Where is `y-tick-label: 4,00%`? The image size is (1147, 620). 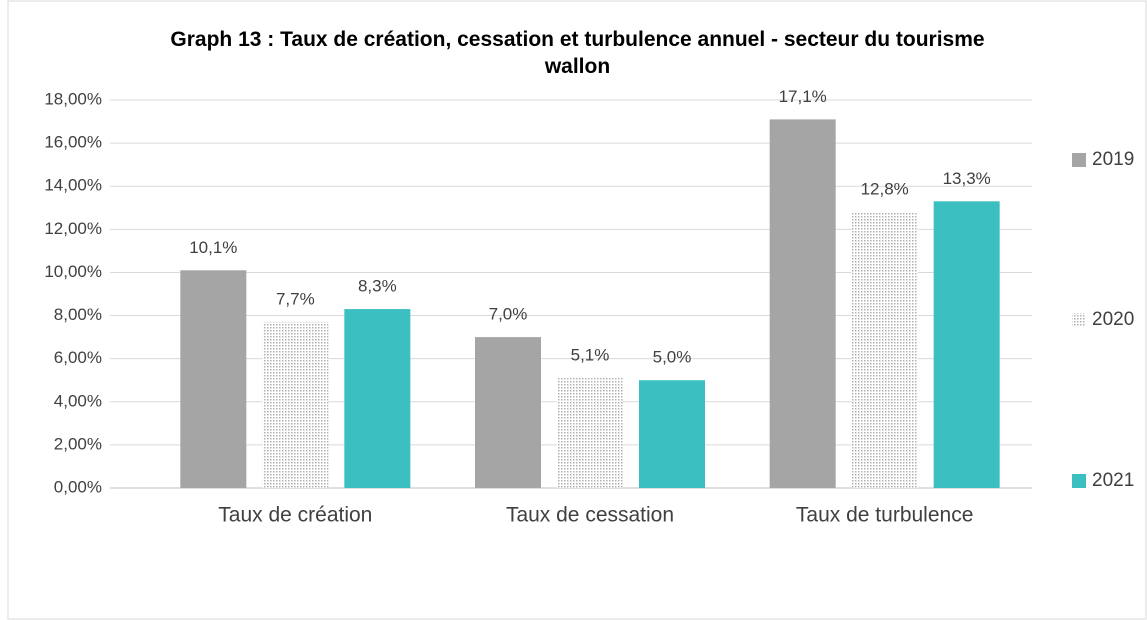
y-tick-label: 4,00% is located at coordinates (78, 400).